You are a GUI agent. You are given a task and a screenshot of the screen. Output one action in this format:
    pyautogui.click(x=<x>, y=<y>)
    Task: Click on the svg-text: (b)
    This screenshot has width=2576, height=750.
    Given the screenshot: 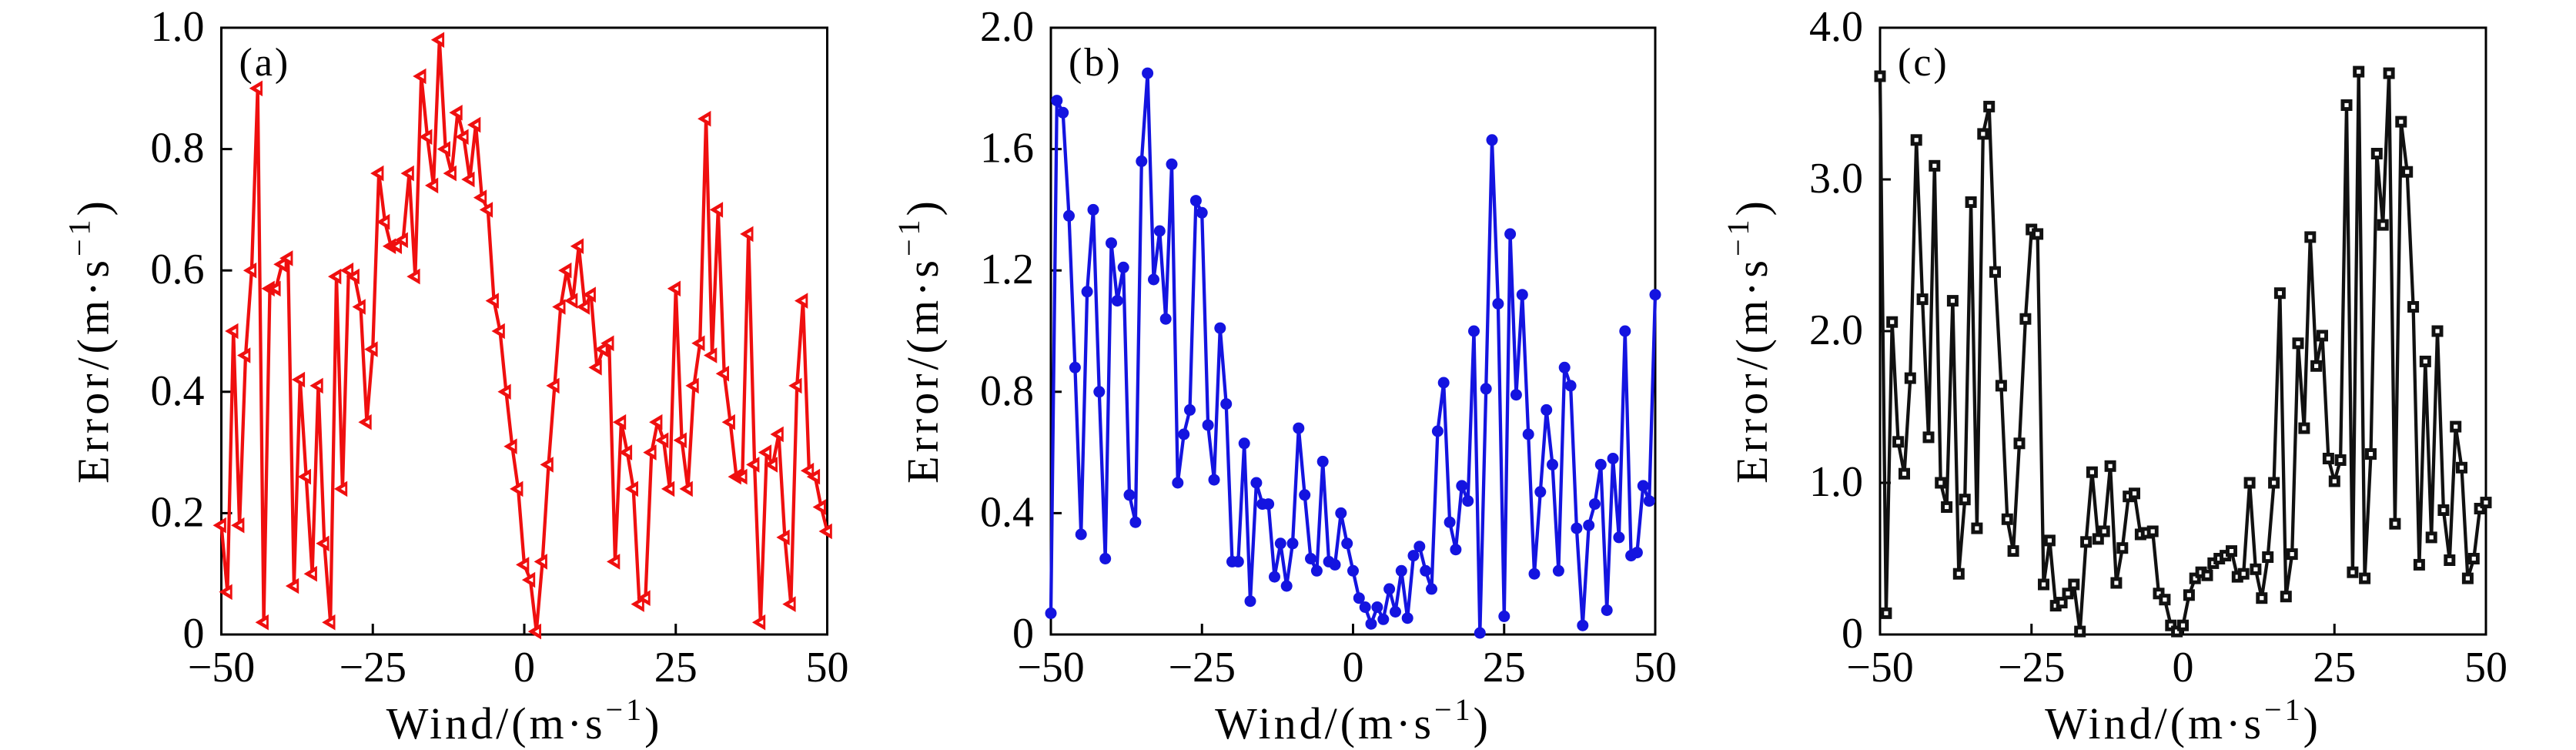 What is the action you would take?
    pyautogui.click(x=1096, y=63)
    